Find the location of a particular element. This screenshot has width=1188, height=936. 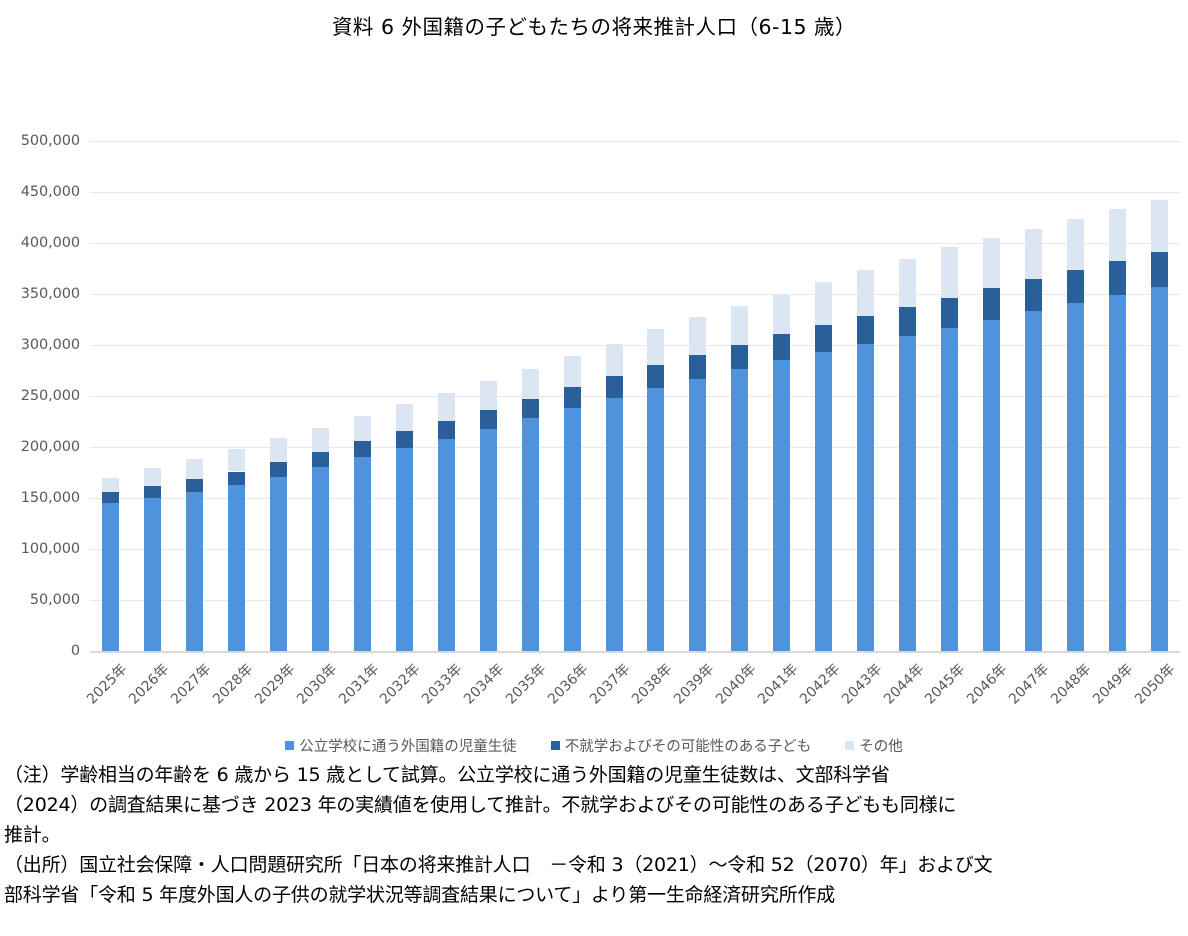

legend-item-1: 公立学校に通う外国籍の児童生徒 is located at coordinates (401, 745).